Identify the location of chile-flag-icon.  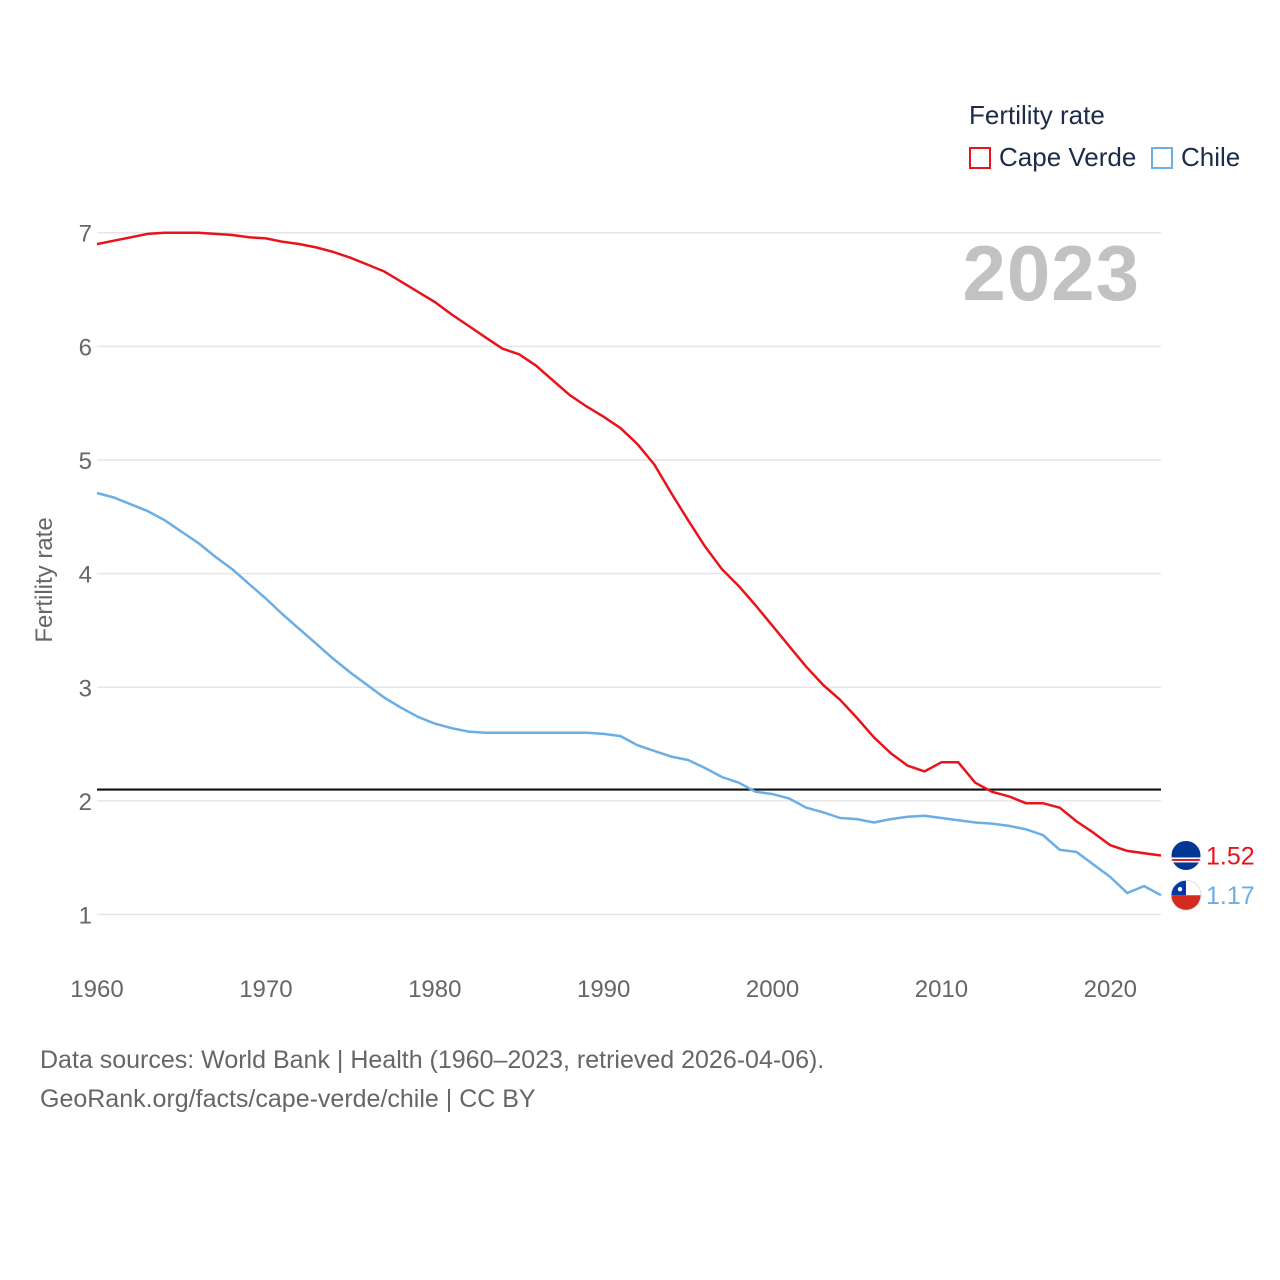
(1186, 895).